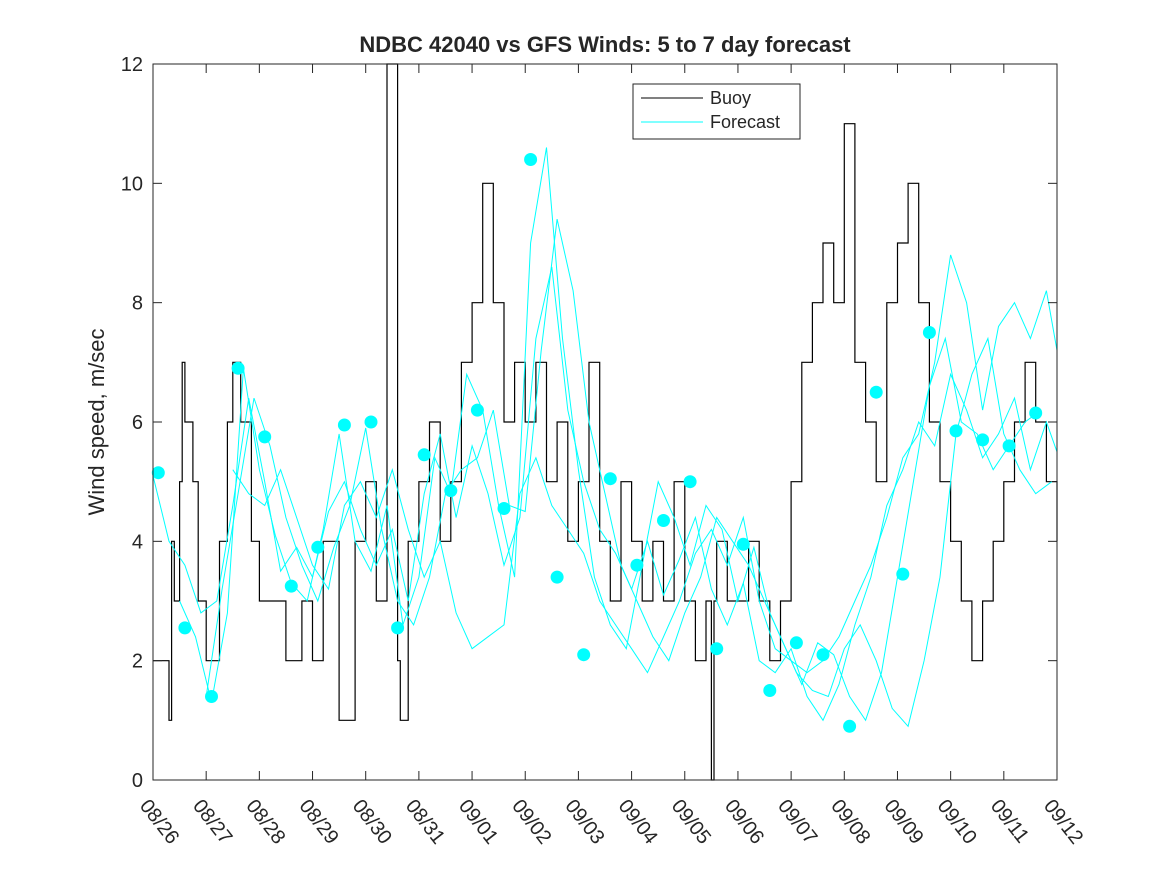 The image size is (1167, 875). I want to click on legend: Buoy Forecast, so click(716, 111).